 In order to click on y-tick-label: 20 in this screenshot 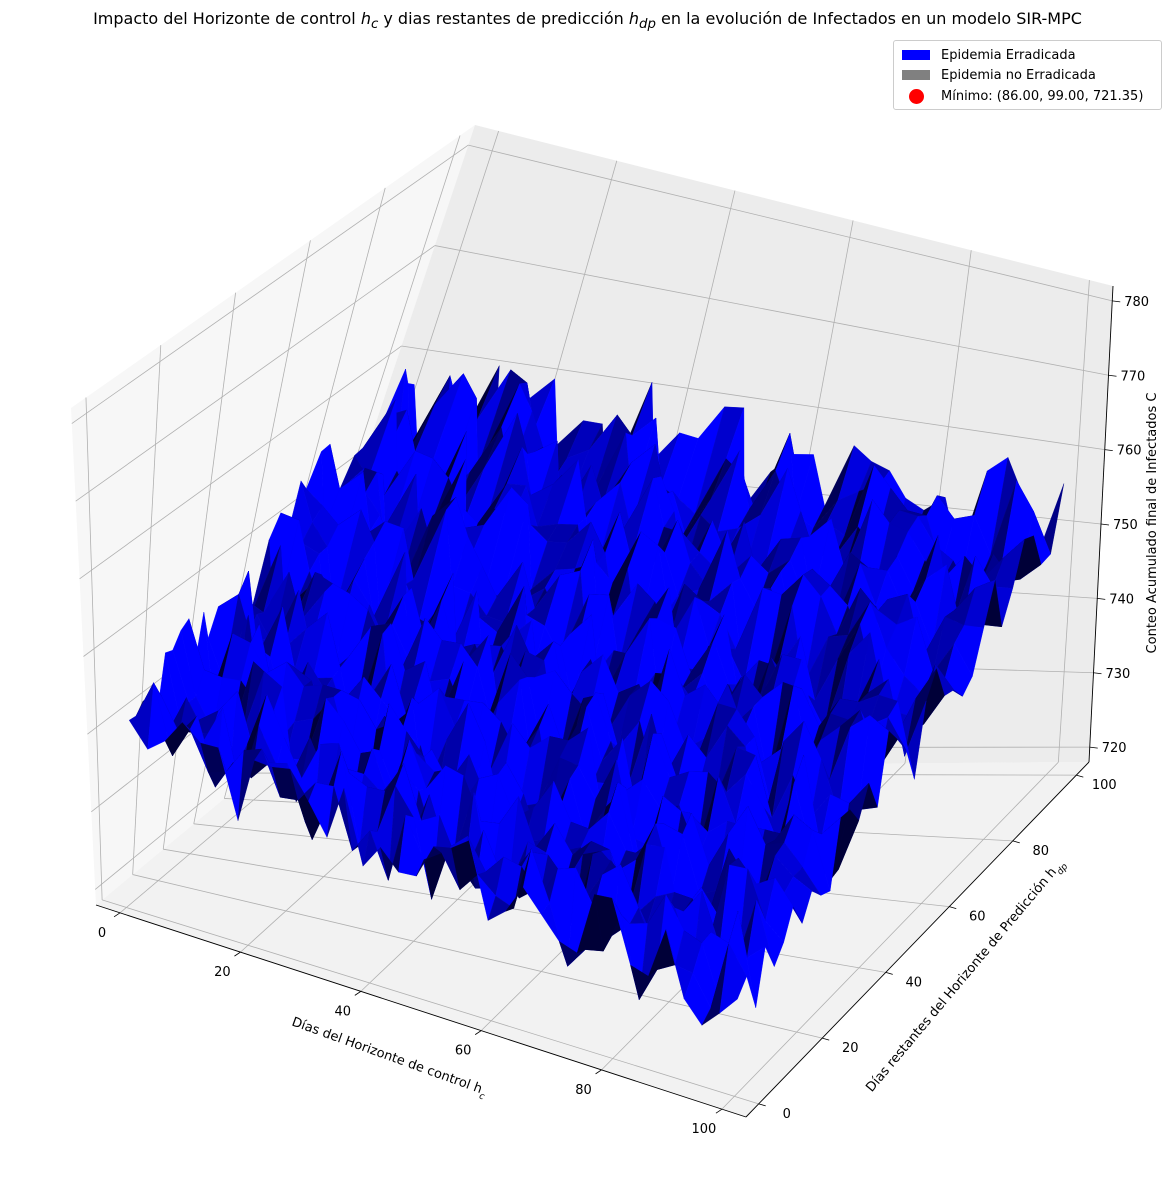, I will do `click(850, 1048)`.